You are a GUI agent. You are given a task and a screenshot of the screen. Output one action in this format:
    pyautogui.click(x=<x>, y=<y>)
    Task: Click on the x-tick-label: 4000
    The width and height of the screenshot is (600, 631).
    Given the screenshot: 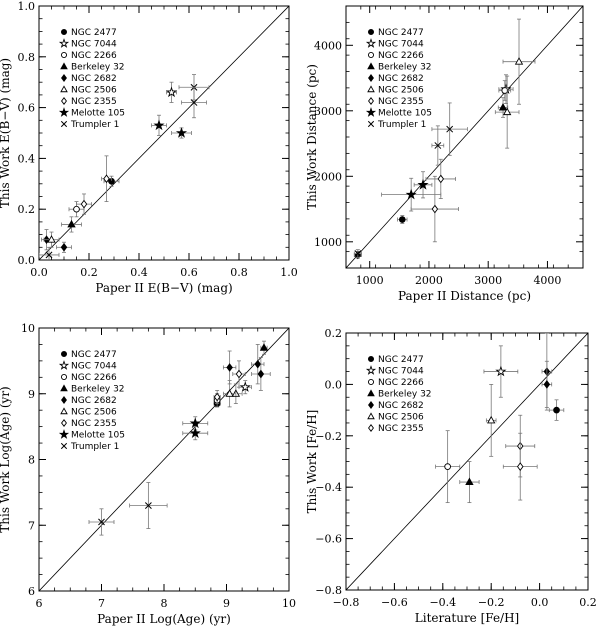 What is the action you would take?
    pyautogui.click(x=547, y=280)
    